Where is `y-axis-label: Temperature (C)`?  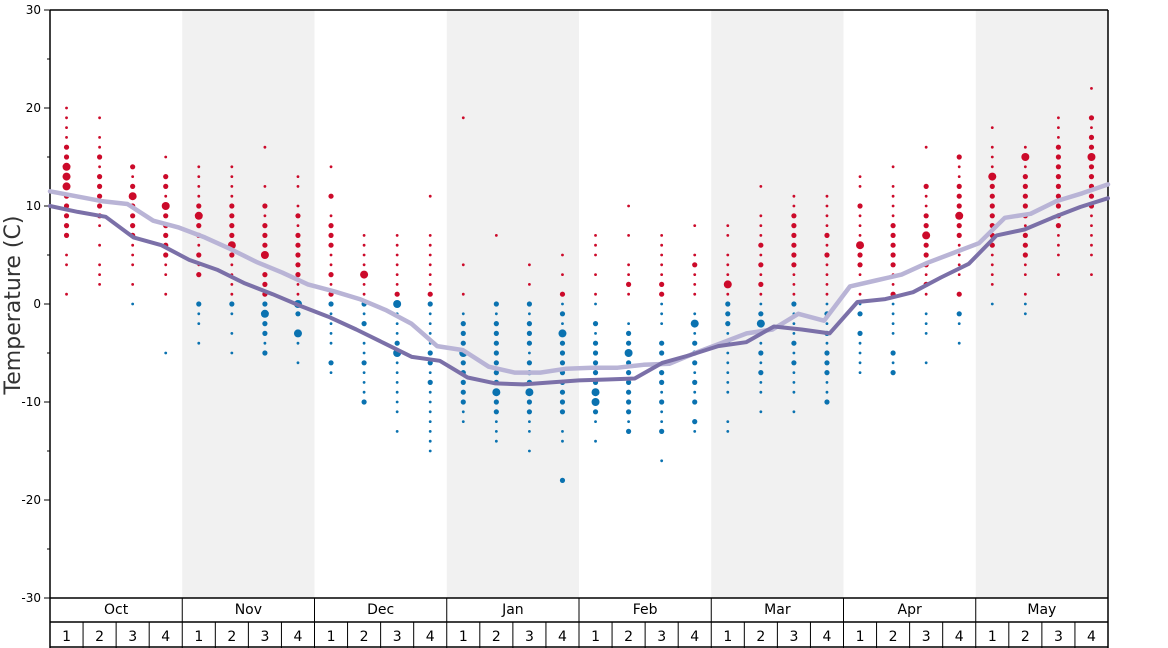 y-axis-label: Temperature (C) is located at coordinates (13, 306).